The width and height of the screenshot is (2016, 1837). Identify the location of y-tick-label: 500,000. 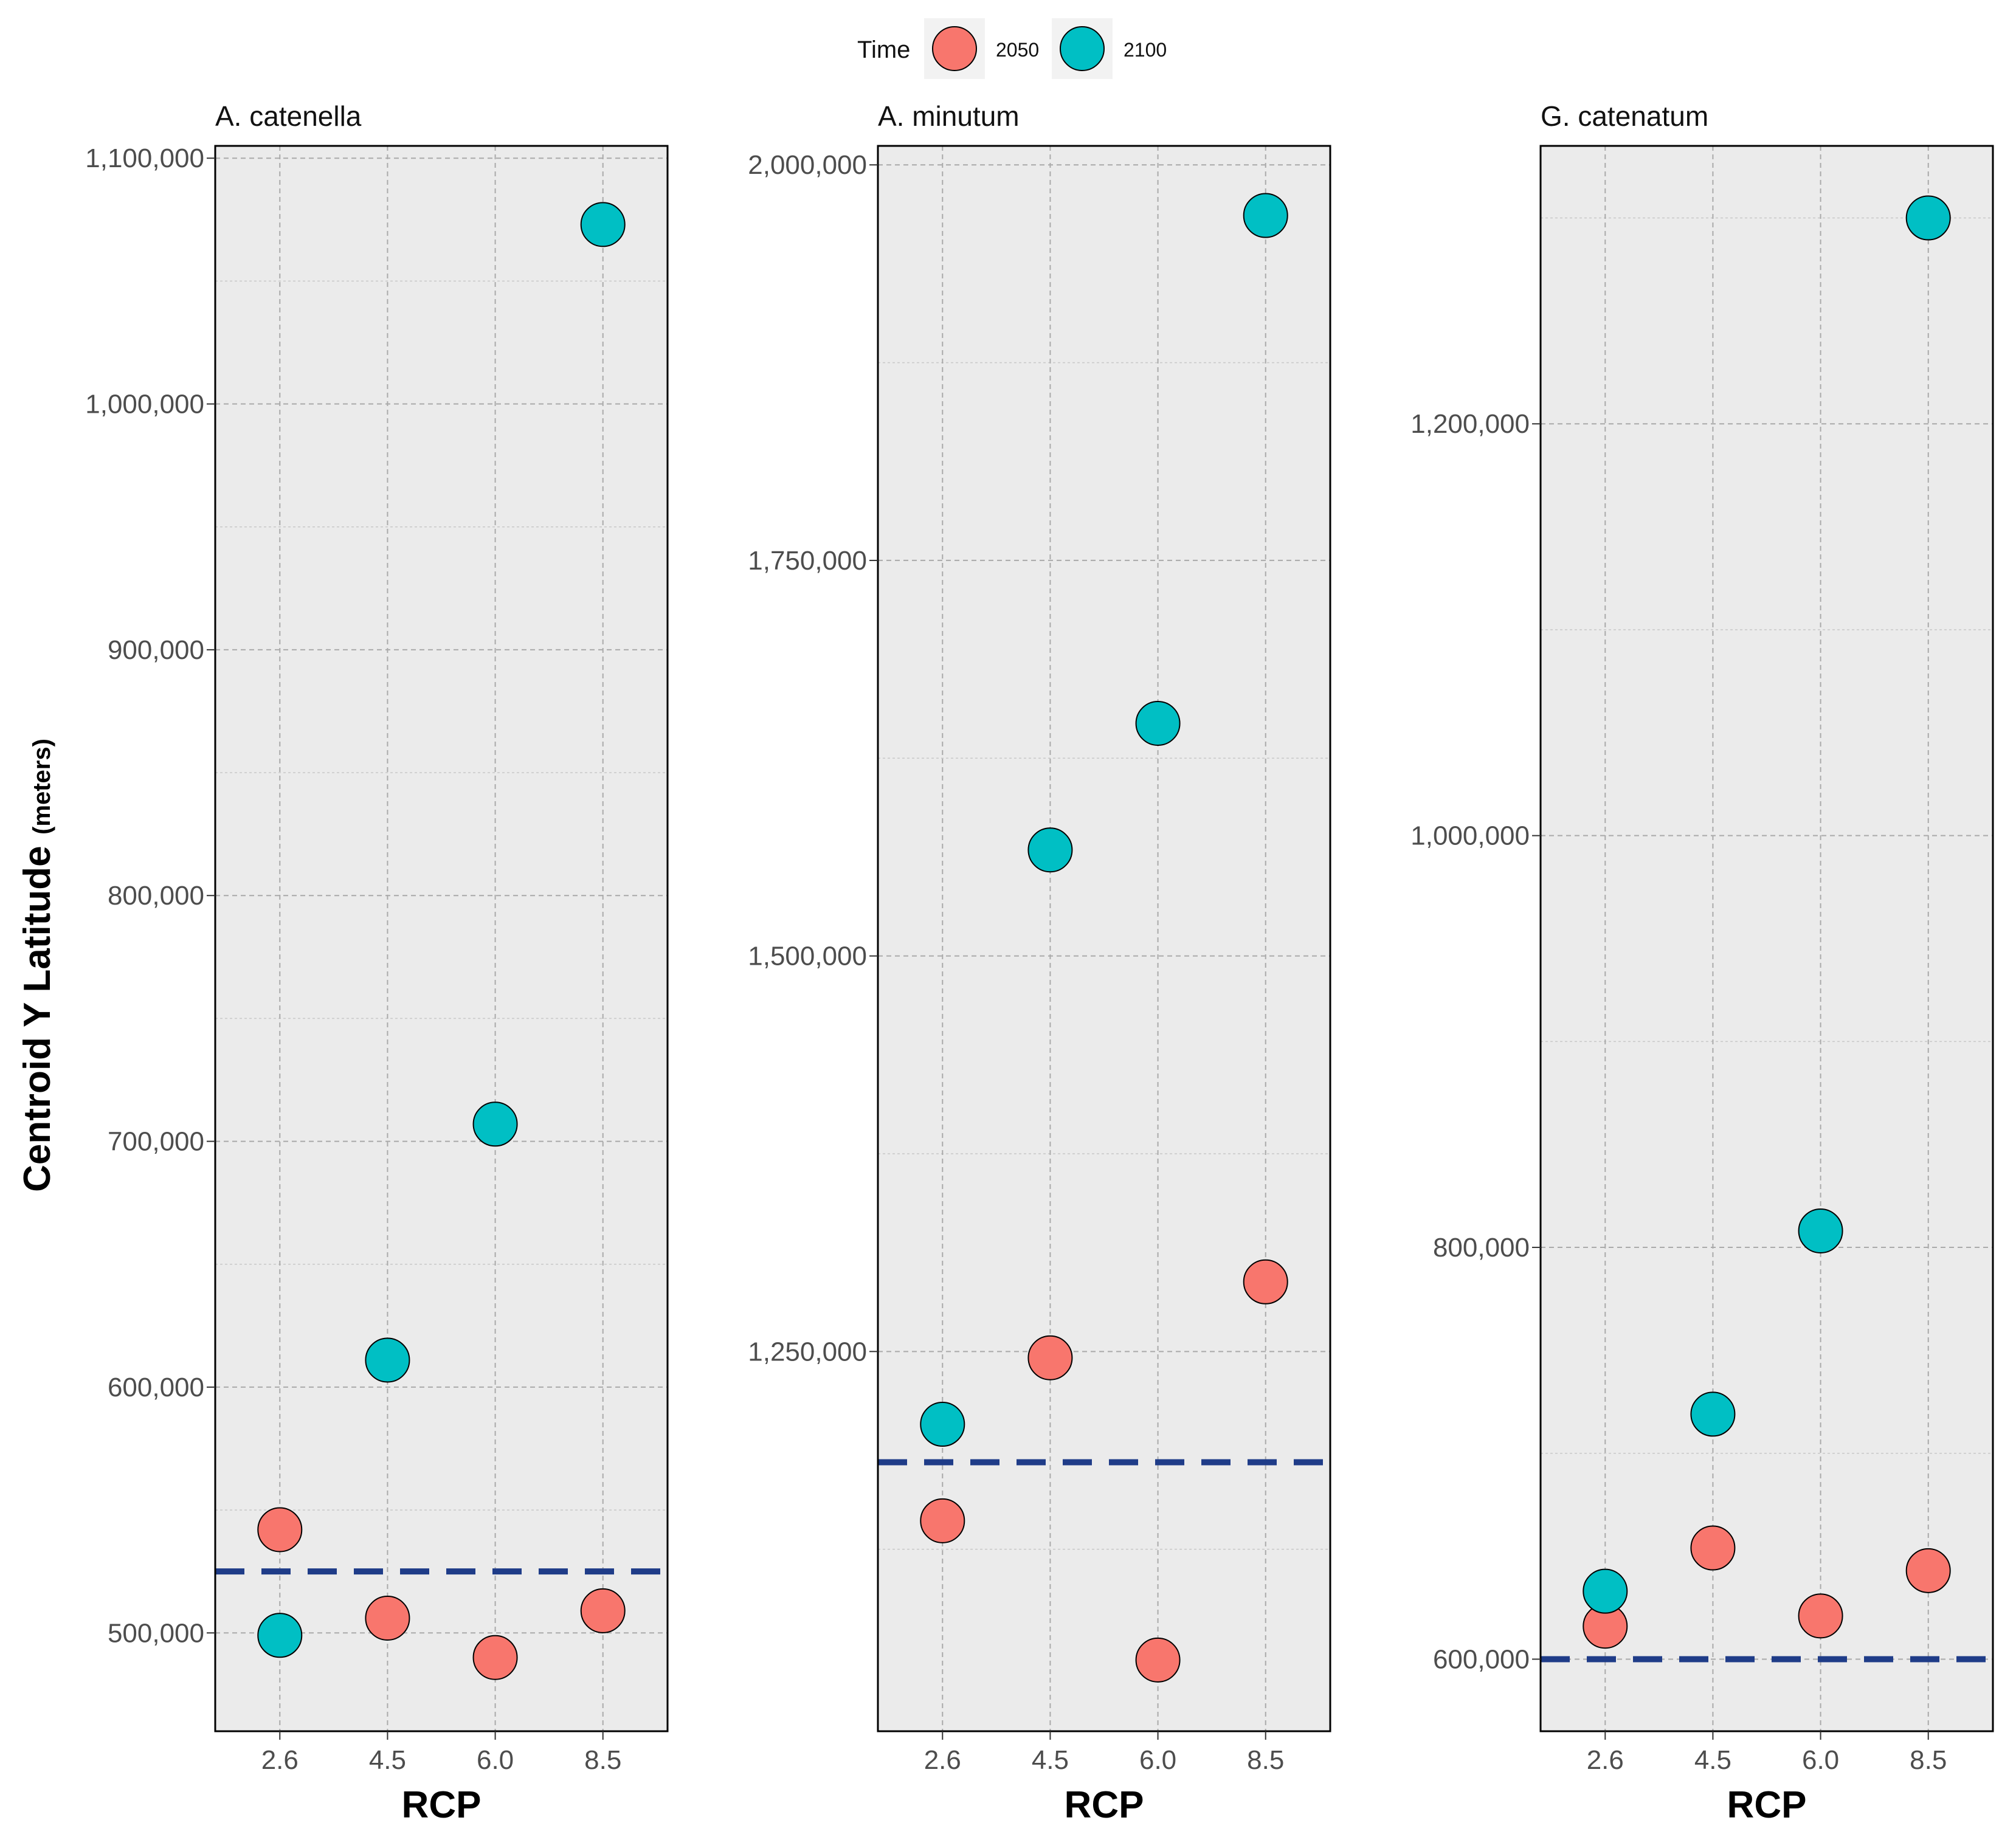
(156, 1633).